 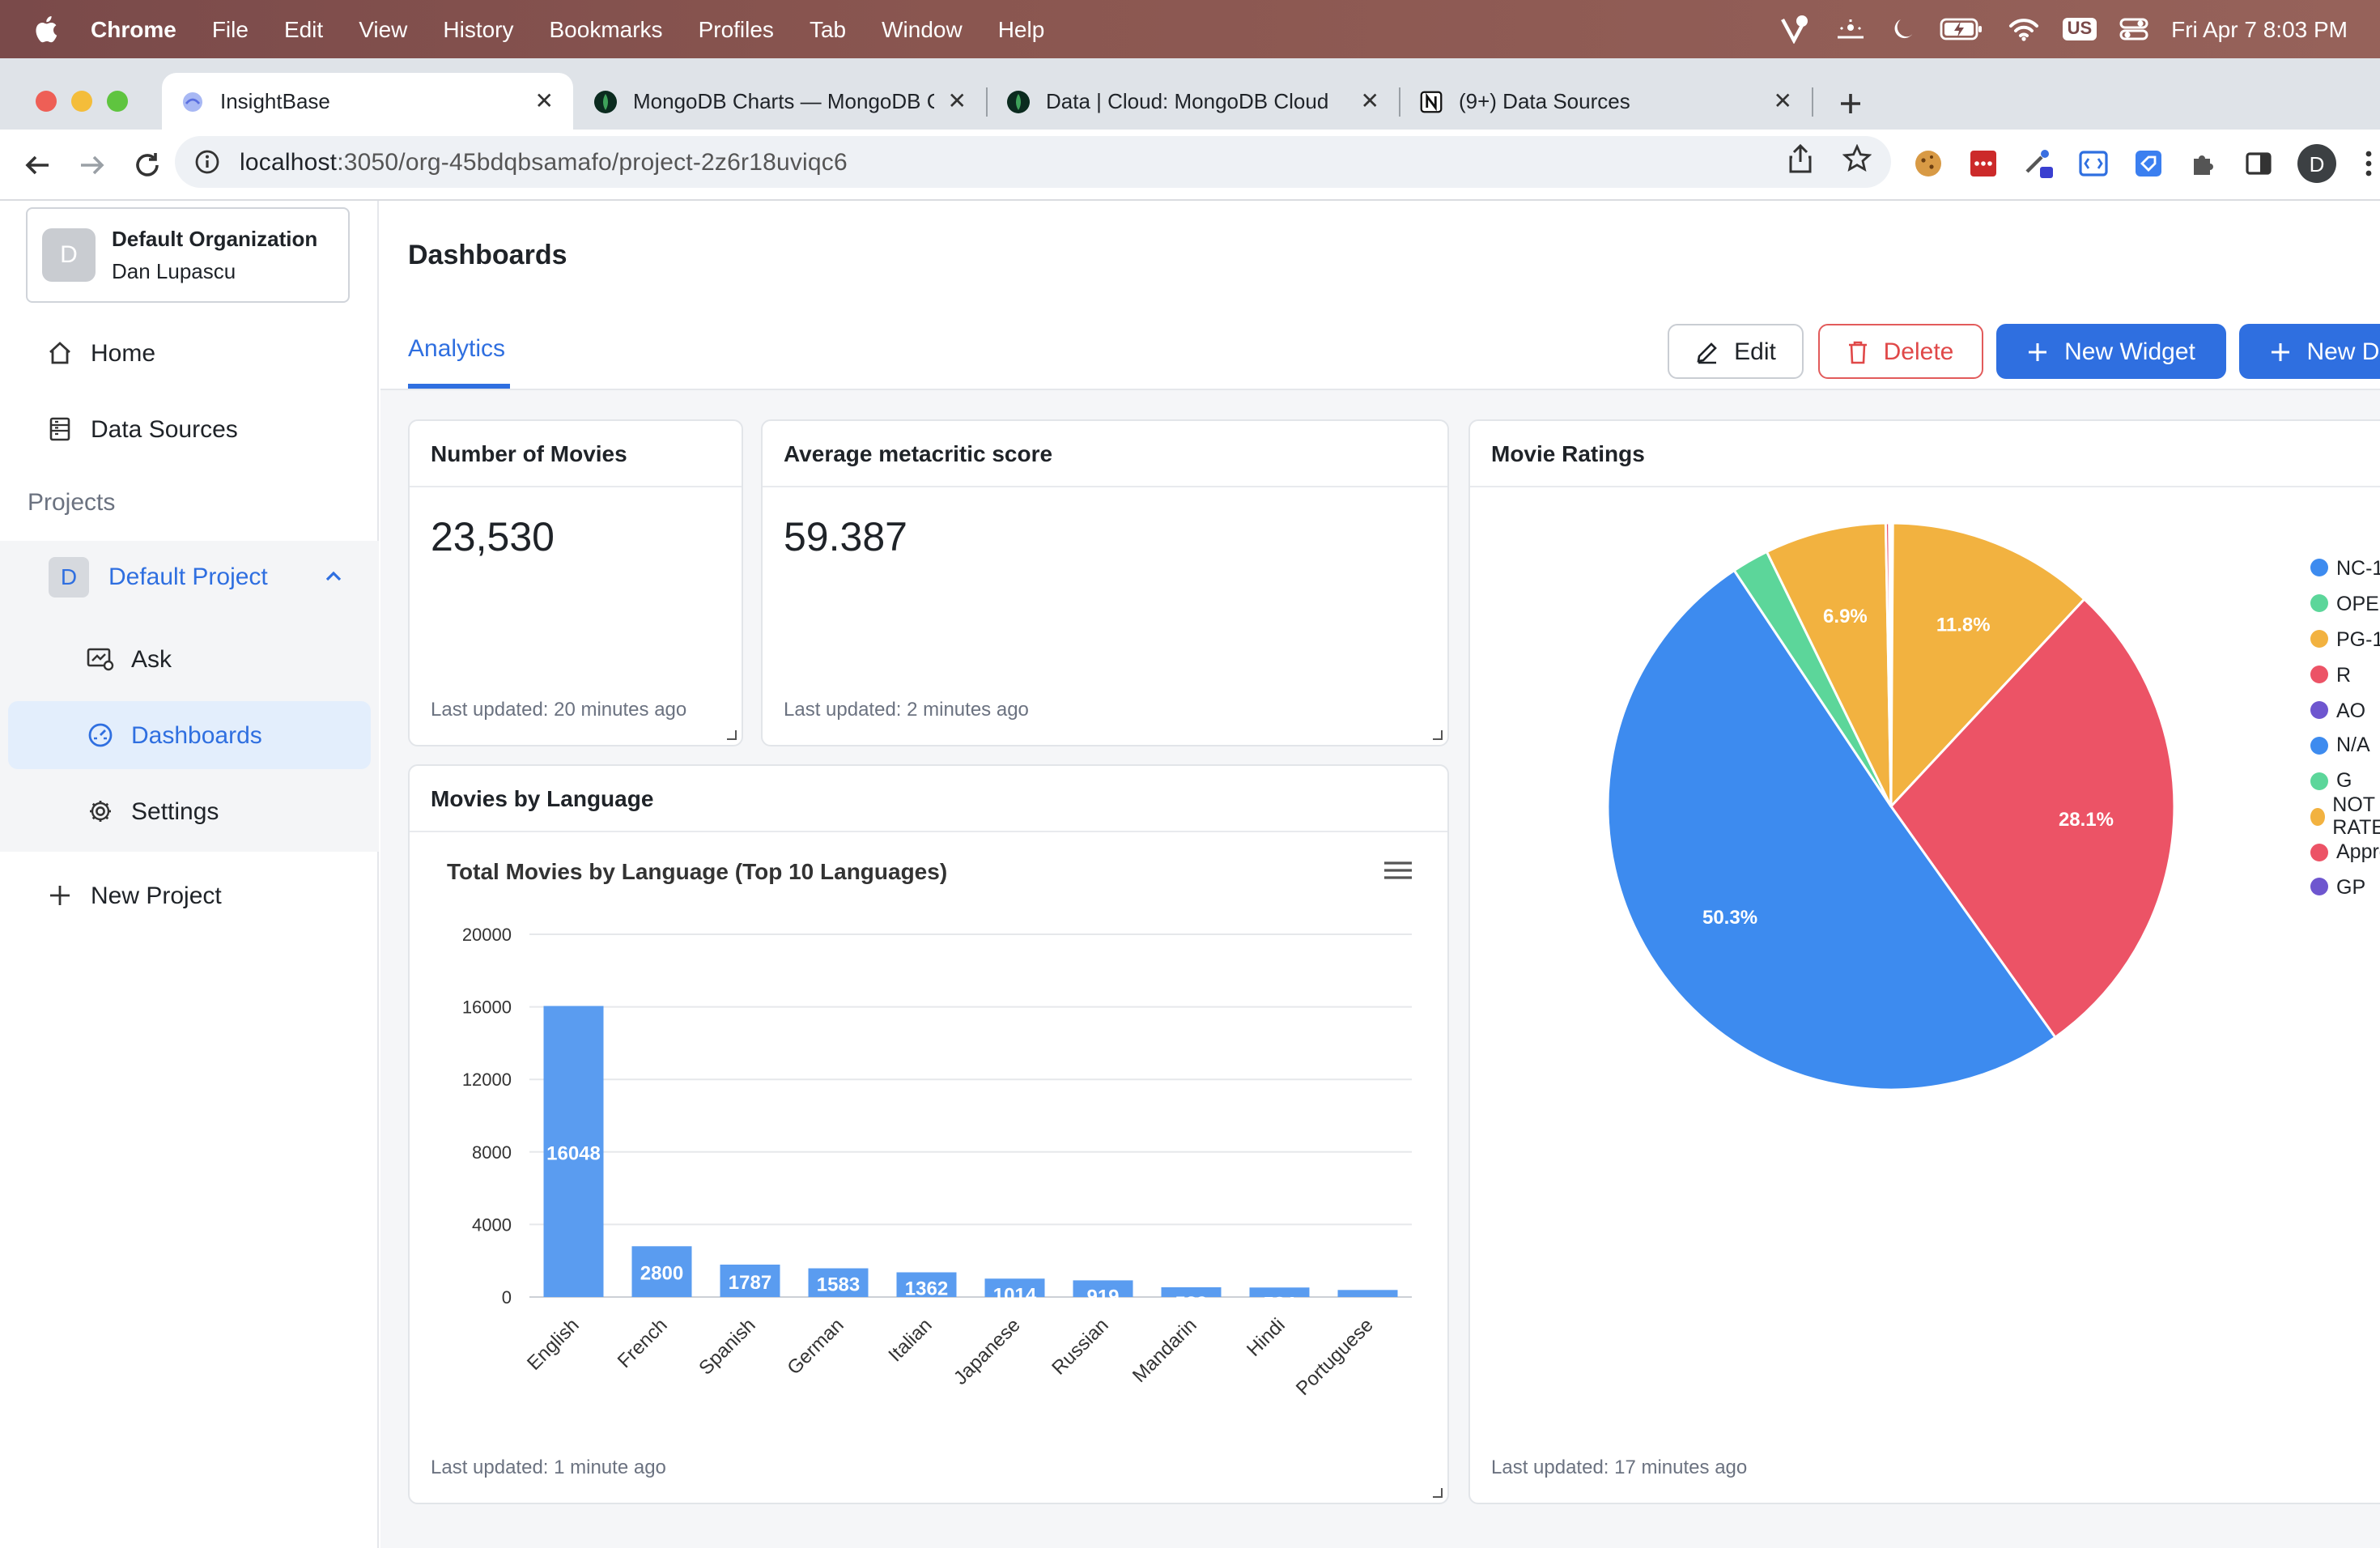 What do you see at coordinates (1928, 164) in the screenshot?
I see `cookie-extension-icon` at bounding box center [1928, 164].